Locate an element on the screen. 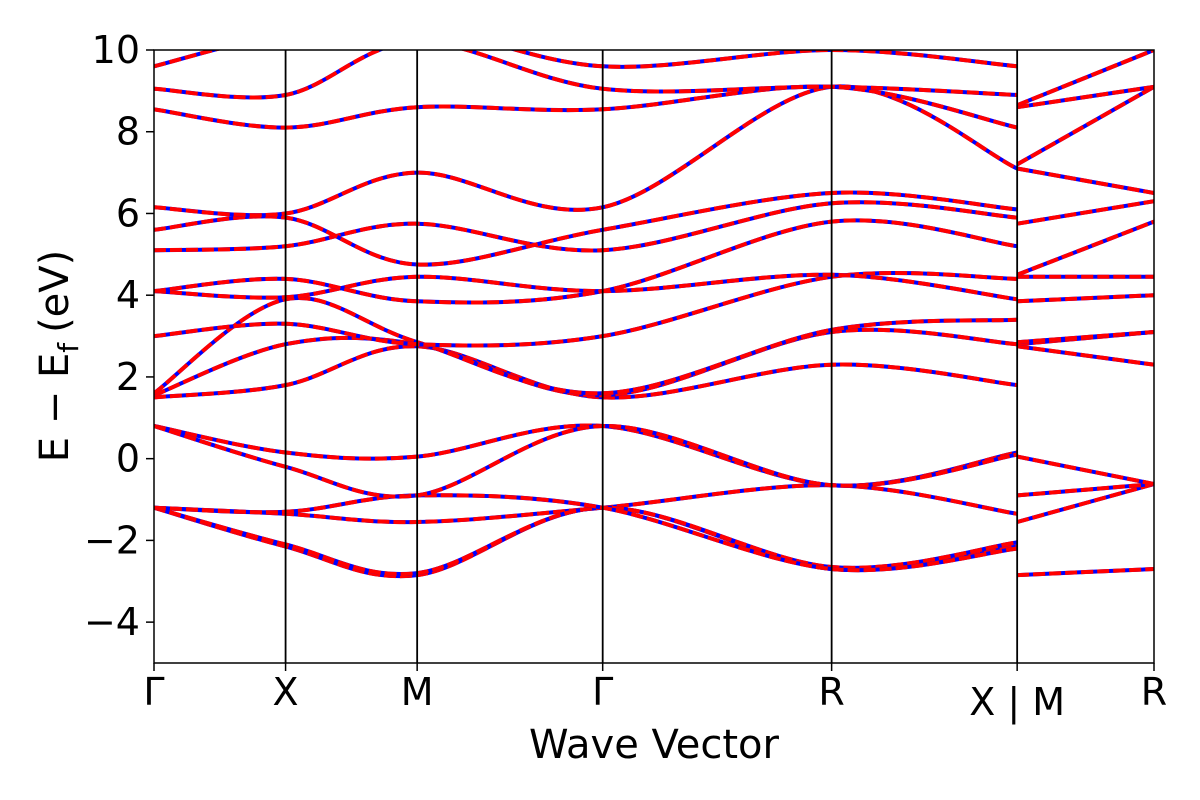 The width and height of the screenshot is (1200, 800). x-tick-label-0: Γ is located at coordinates (153, 692).